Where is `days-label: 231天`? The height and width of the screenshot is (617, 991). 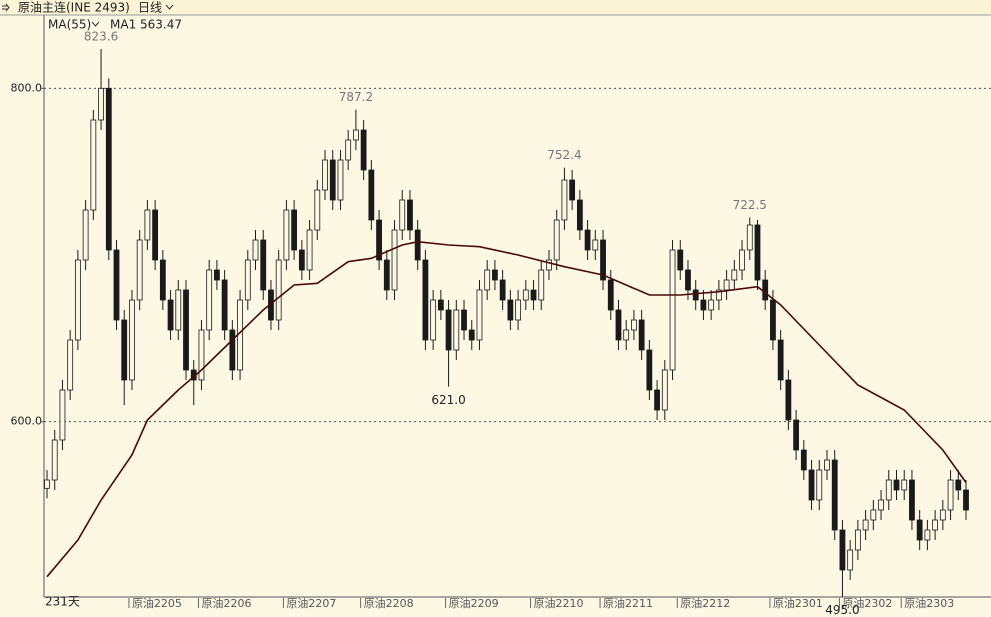 days-label: 231天 is located at coordinates (62, 602).